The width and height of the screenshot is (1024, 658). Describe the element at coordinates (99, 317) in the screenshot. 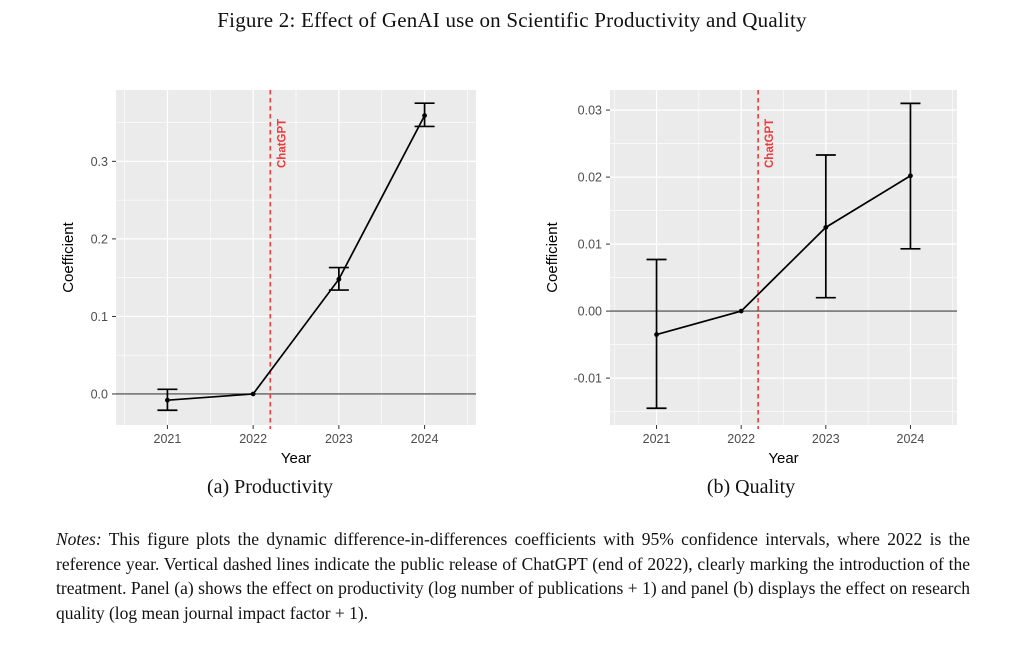

I see `y-tick-label: 0.1` at that location.